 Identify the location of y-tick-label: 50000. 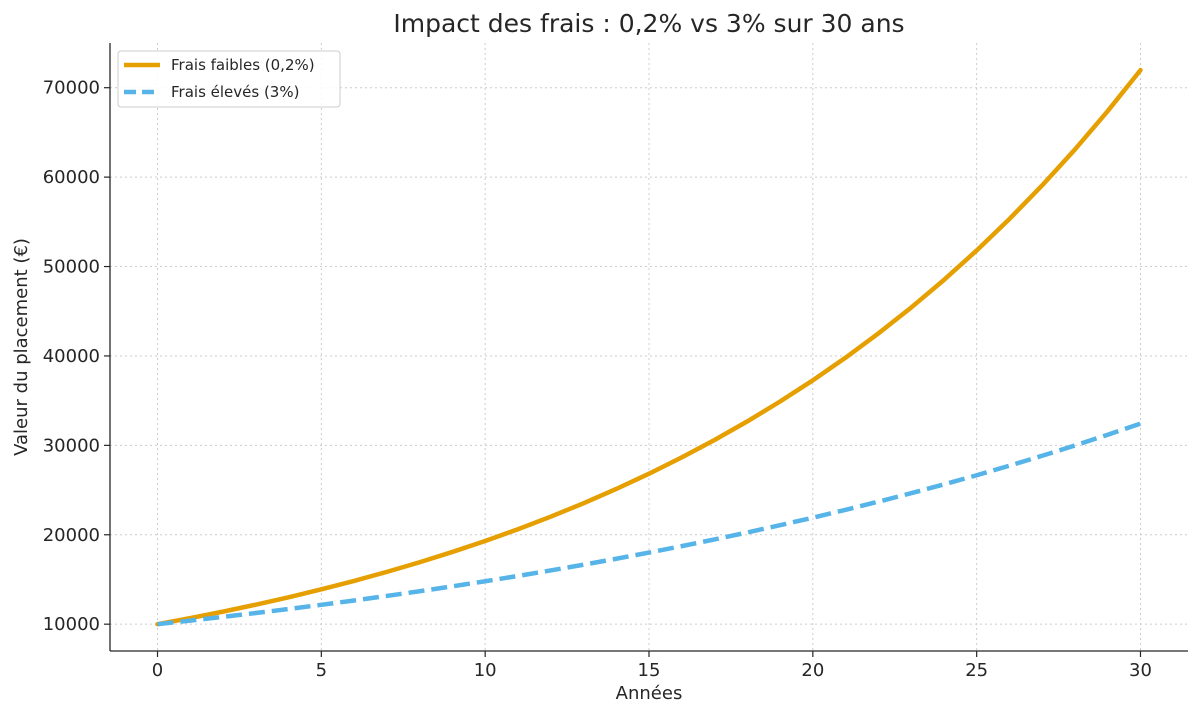
(71, 267).